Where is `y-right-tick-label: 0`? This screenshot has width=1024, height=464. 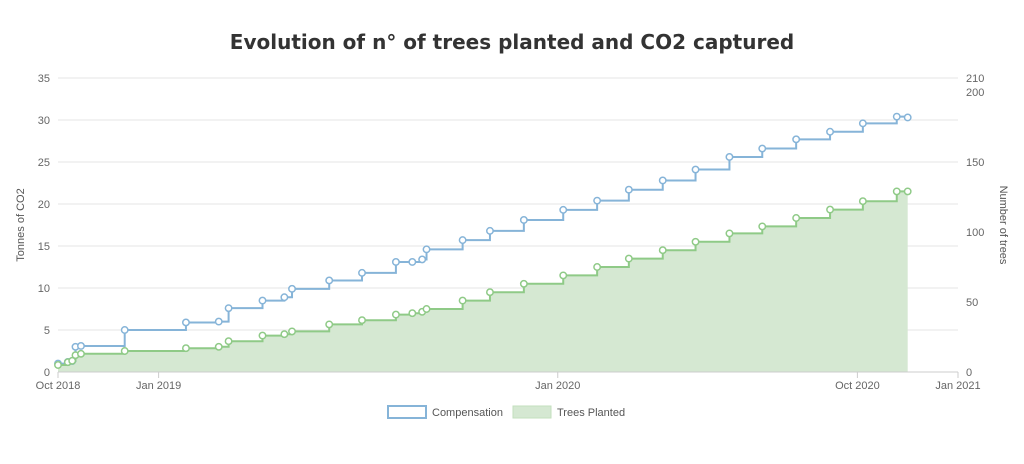 y-right-tick-label: 0 is located at coordinates (969, 373).